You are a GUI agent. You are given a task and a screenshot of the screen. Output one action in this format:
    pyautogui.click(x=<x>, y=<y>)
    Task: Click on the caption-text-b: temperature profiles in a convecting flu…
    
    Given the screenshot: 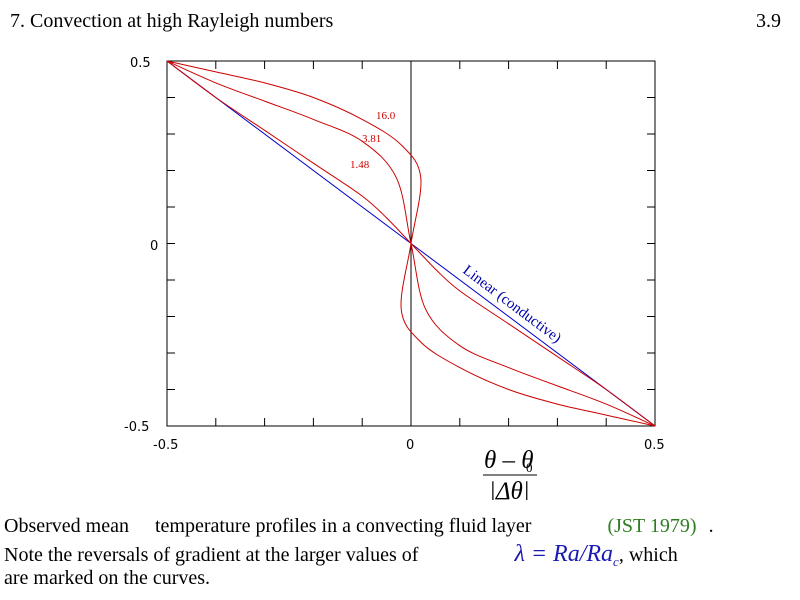 What is the action you would take?
    pyautogui.click(x=343, y=526)
    